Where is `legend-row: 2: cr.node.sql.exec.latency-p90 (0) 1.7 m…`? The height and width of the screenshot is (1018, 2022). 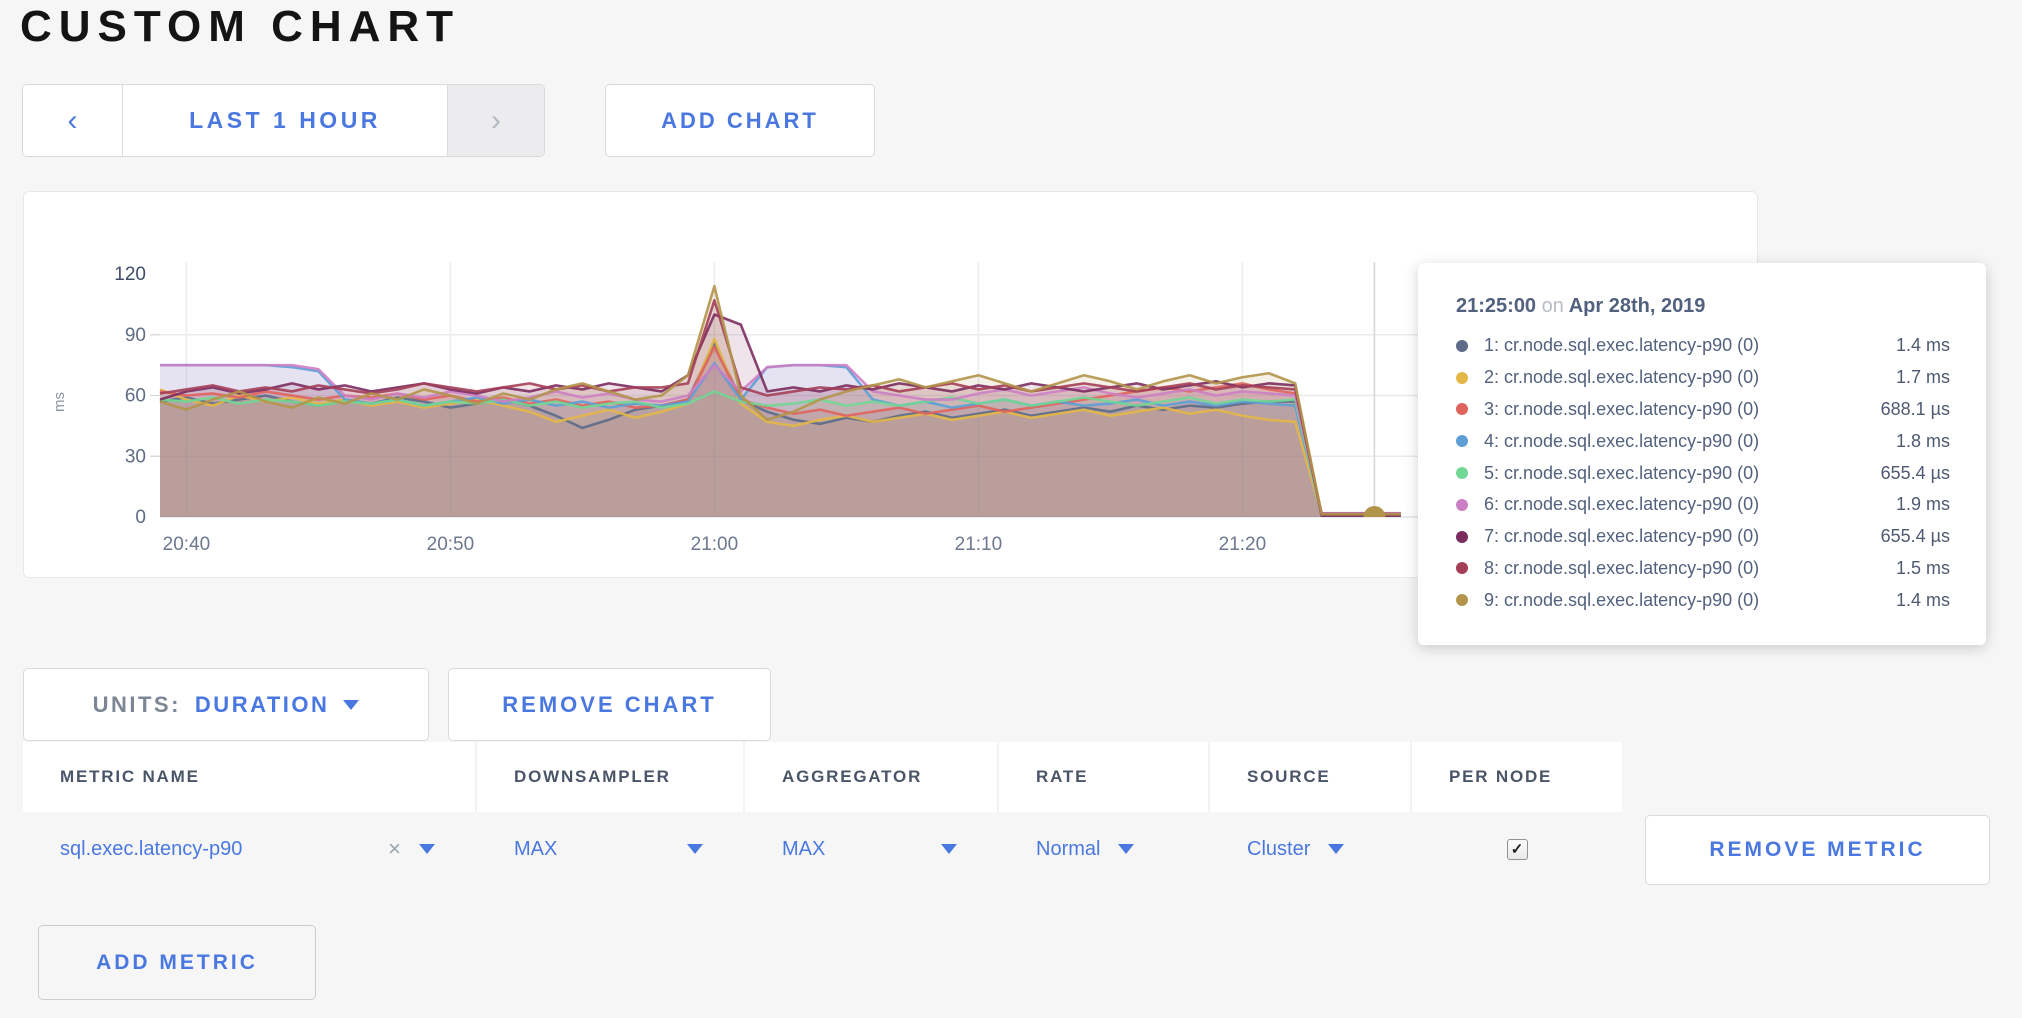 legend-row: 2: cr.node.sql.exec.latency-p90 (0) 1.7 m… is located at coordinates (1703, 378).